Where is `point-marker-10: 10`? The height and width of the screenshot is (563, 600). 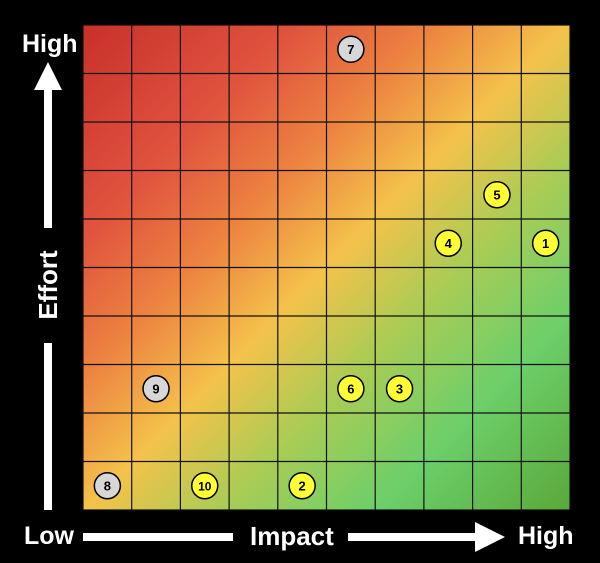 point-marker-10: 10 is located at coordinates (205, 486).